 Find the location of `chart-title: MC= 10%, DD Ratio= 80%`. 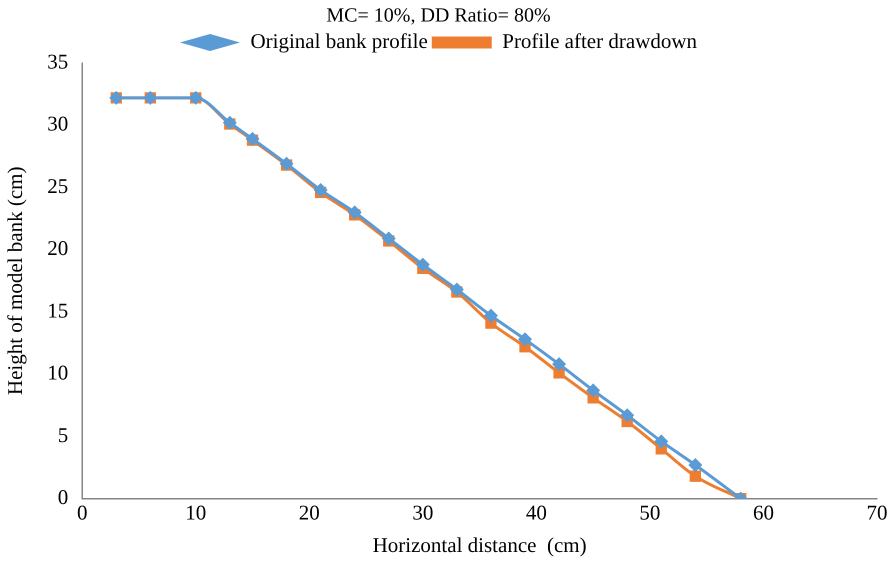

chart-title: MC= 10%, DD Ratio= 80% is located at coordinates (438, 15).